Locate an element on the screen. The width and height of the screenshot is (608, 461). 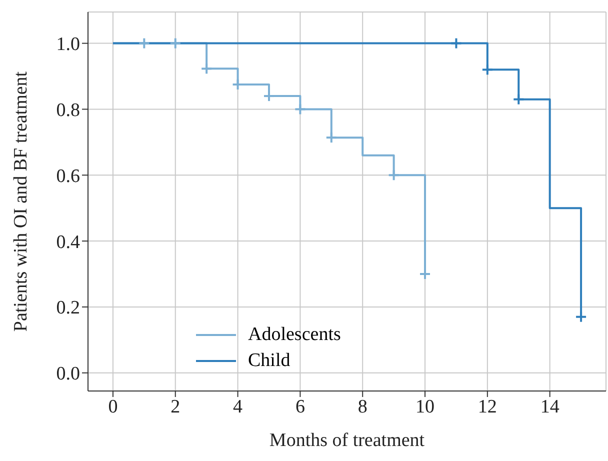
x-tick-label: 10 is located at coordinates (425, 407).